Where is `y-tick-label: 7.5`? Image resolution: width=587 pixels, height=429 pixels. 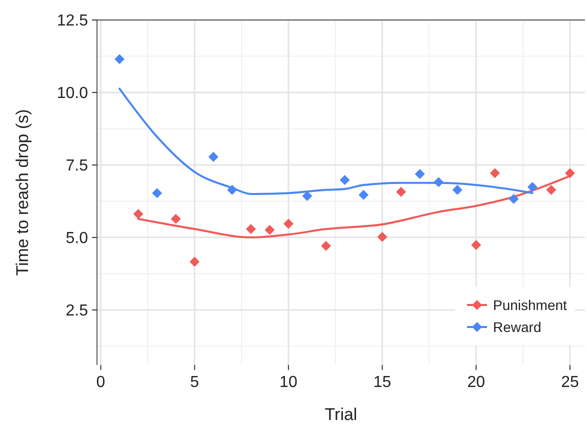
y-tick-label: 7.5 is located at coordinates (77, 166).